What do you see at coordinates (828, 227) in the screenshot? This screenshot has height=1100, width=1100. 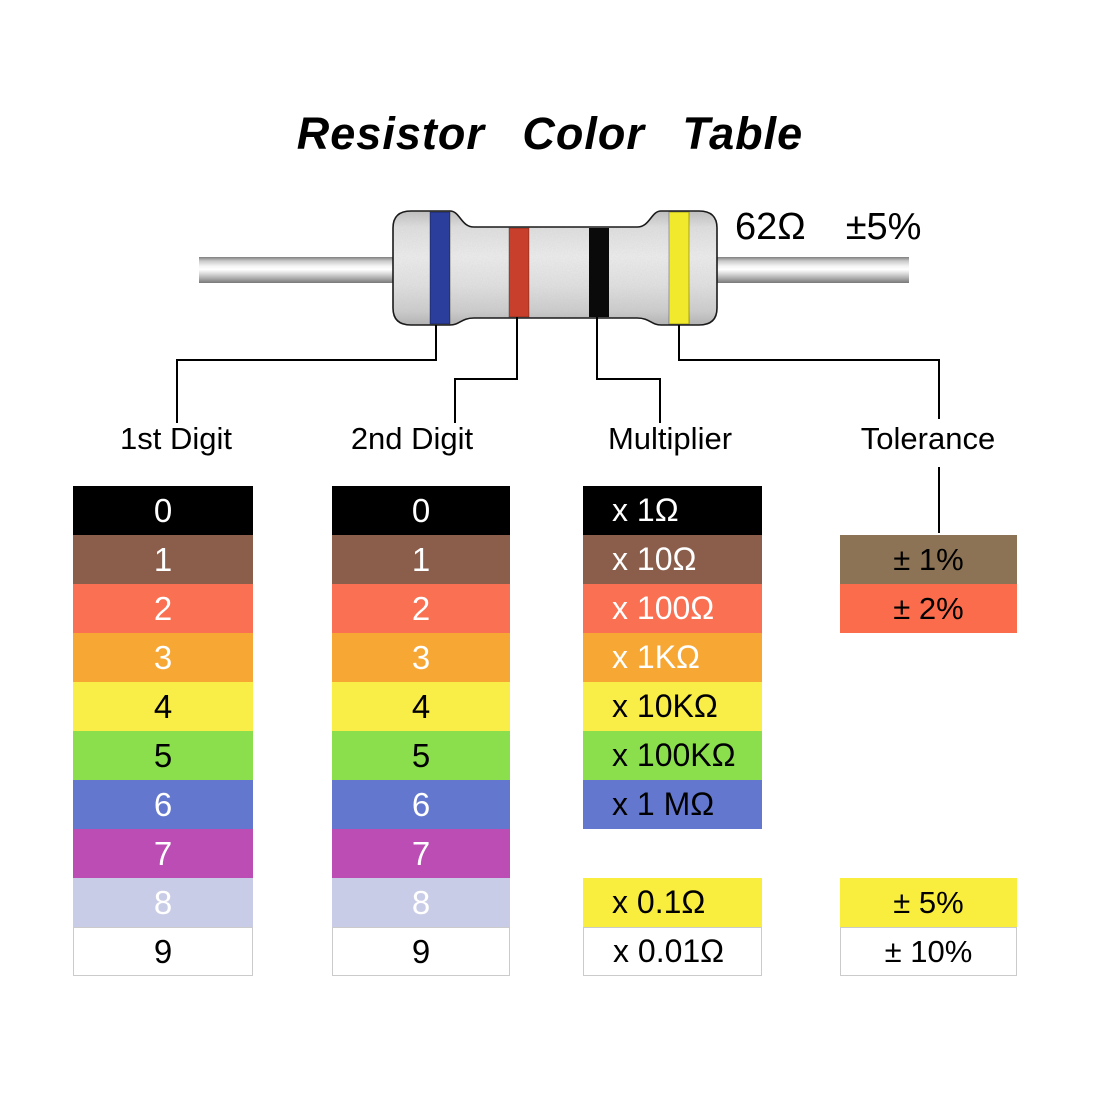 I see `resistor-value-label: 62Ω ±5%` at bounding box center [828, 227].